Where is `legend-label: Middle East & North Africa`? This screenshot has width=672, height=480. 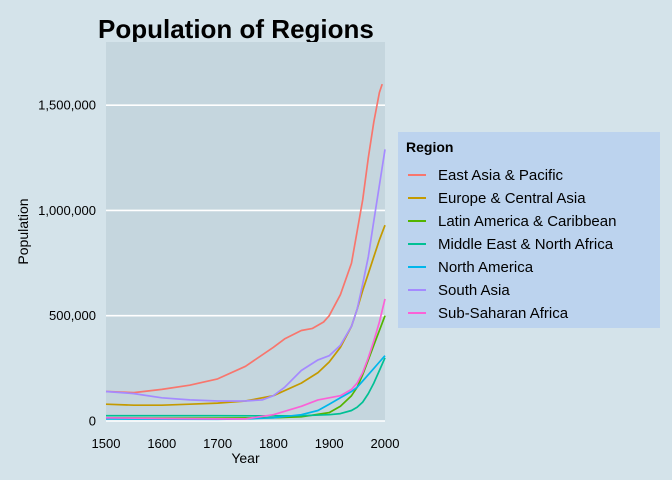 legend-label: Middle East & North Africa is located at coordinates (526, 244).